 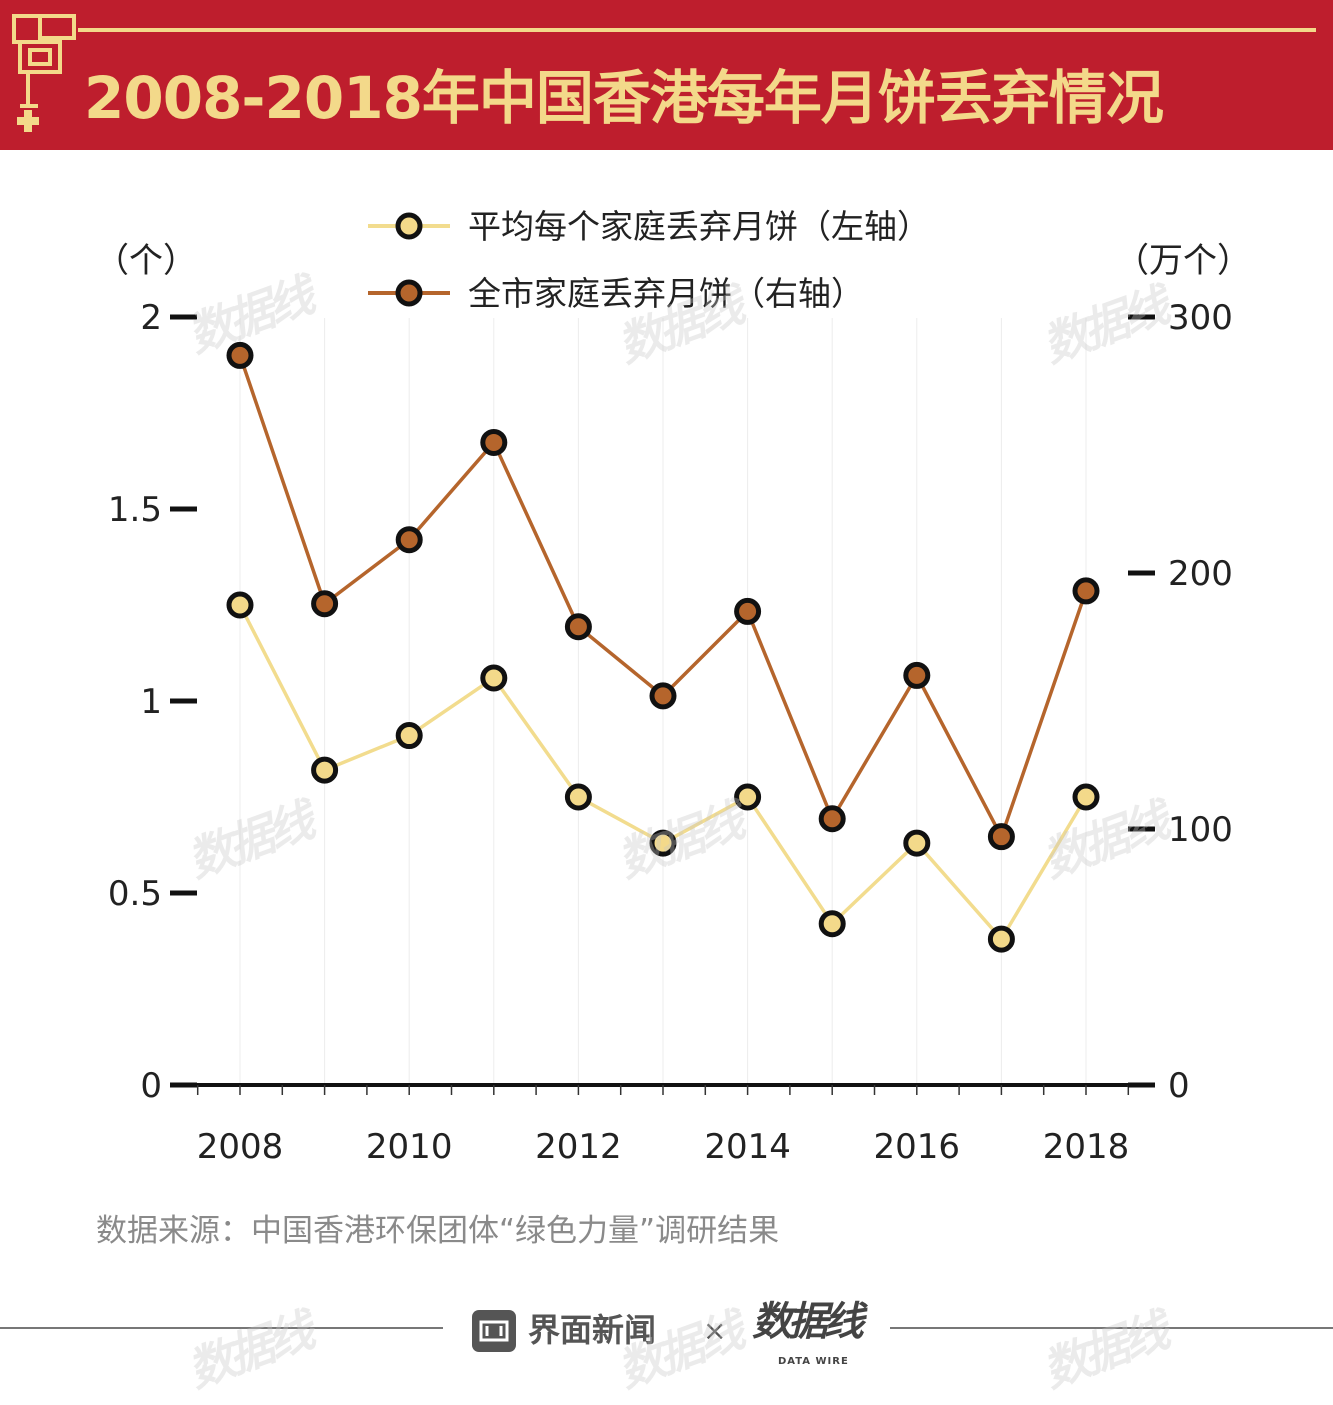 What do you see at coordinates (1086, 1147) in the screenshot?
I see `x-tick-label: 2018` at bounding box center [1086, 1147].